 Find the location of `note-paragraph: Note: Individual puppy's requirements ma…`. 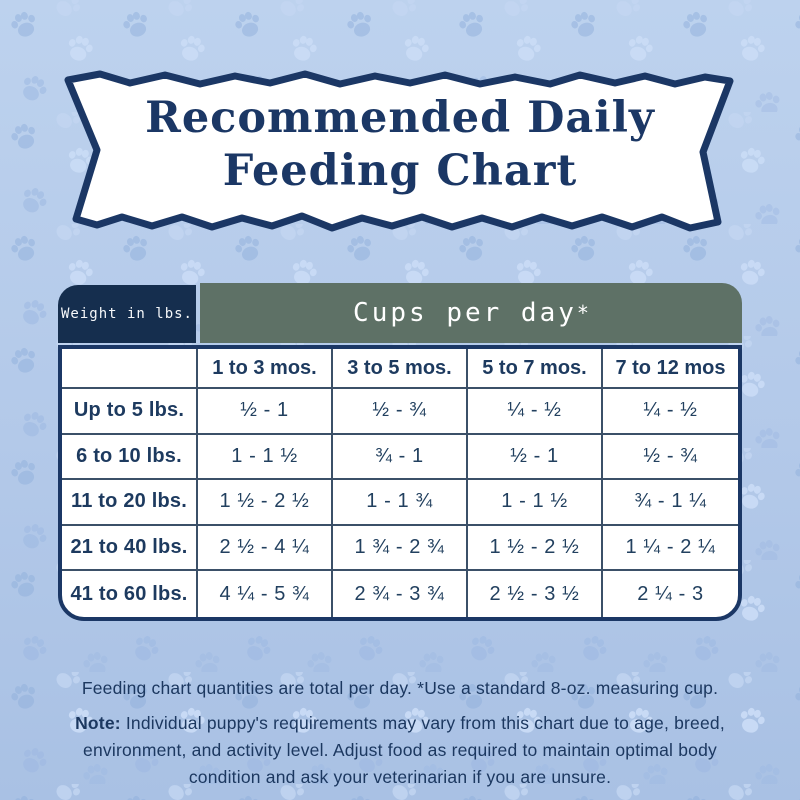

note-paragraph: Note: Individual puppy's requirements ma… is located at coordinates (400, 750).